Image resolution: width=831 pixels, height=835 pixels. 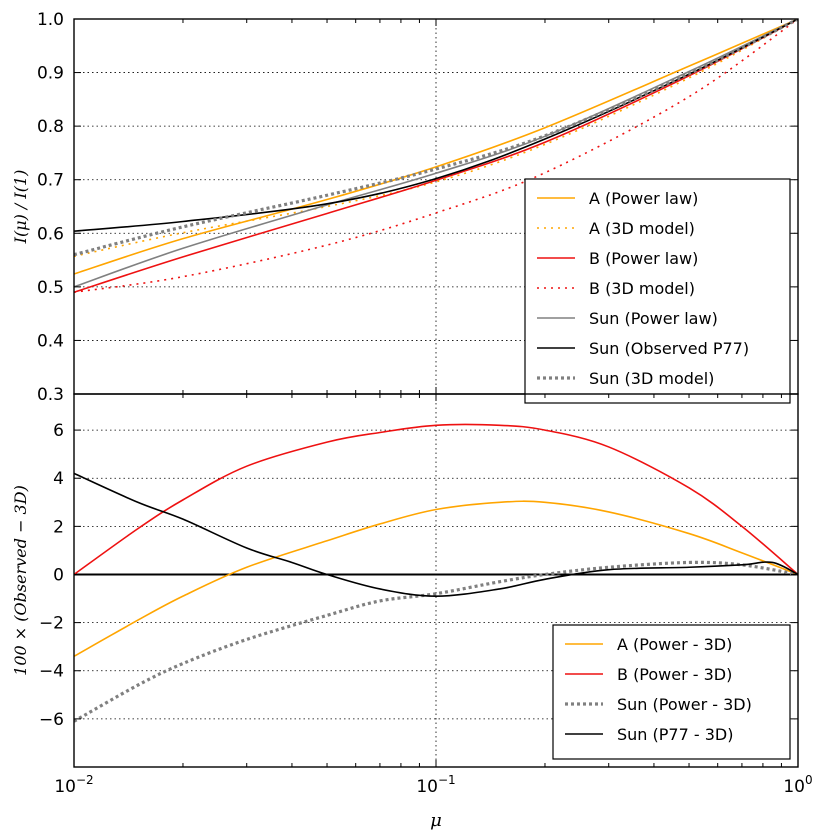 I want to click on legend-label-a-power-law: A (Power law), so click(x=643, y=198).